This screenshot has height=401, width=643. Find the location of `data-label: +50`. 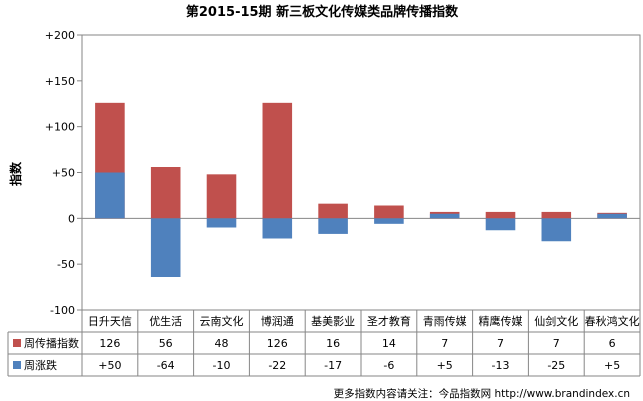

data-label: +50 is located at coordinates (109, 365).